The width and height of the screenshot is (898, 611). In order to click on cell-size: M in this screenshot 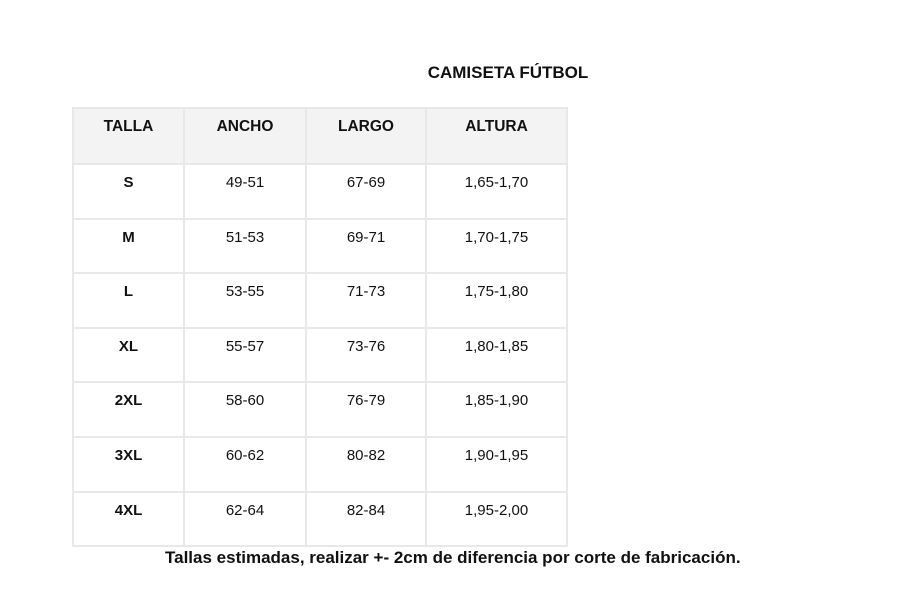, I will do `click(128, 246)`.